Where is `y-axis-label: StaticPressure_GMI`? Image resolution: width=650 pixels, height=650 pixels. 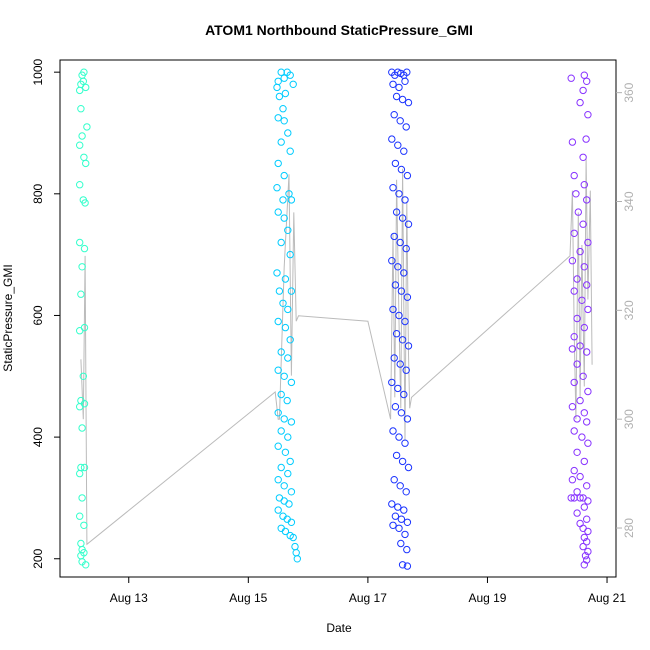 y-axis-label: StaticPressure_GMI is located at coordinates (8, 317).